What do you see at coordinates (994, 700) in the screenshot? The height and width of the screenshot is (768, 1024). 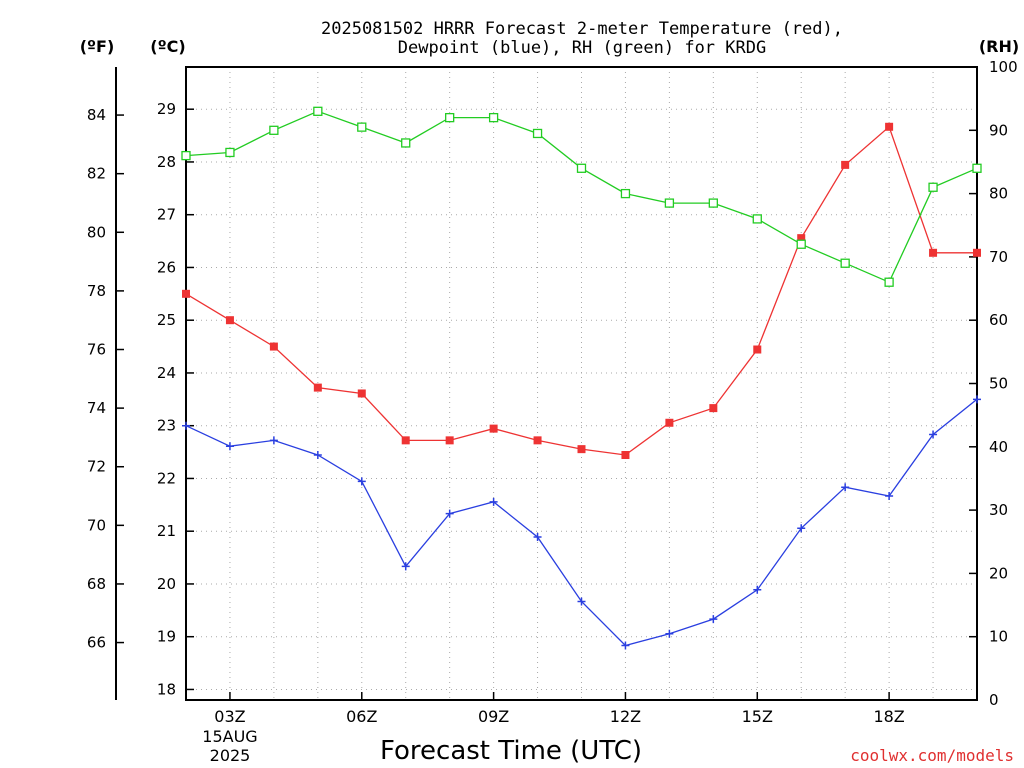 I see `rh-tick-label: 0` at bounding box center [994, 700].